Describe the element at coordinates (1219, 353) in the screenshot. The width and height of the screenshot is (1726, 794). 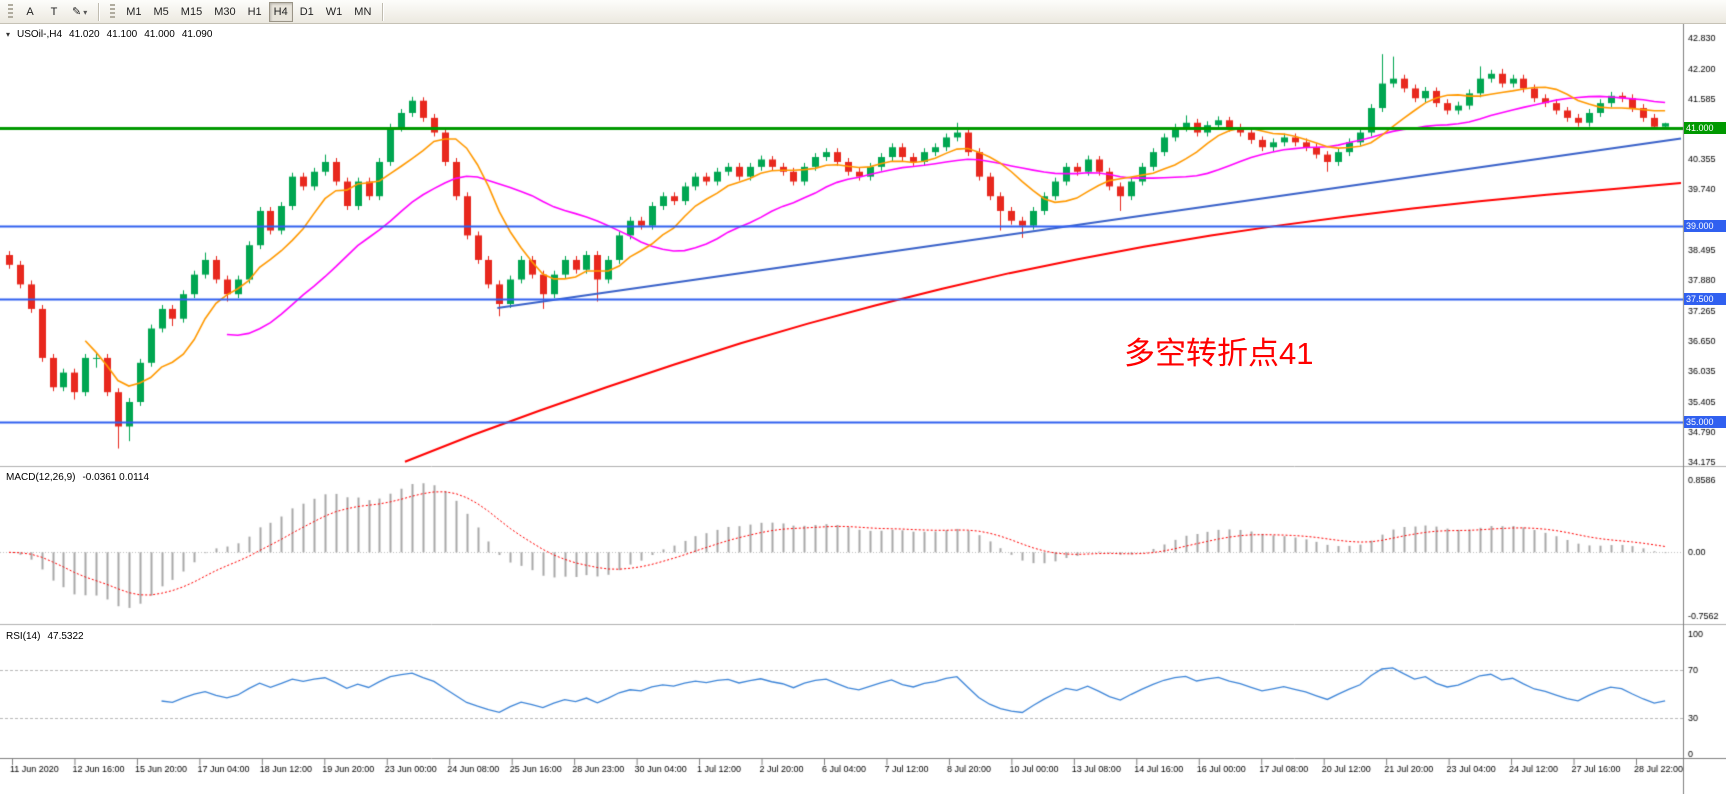
I see `chart-annotation-text: 多空转折点41` at that location.